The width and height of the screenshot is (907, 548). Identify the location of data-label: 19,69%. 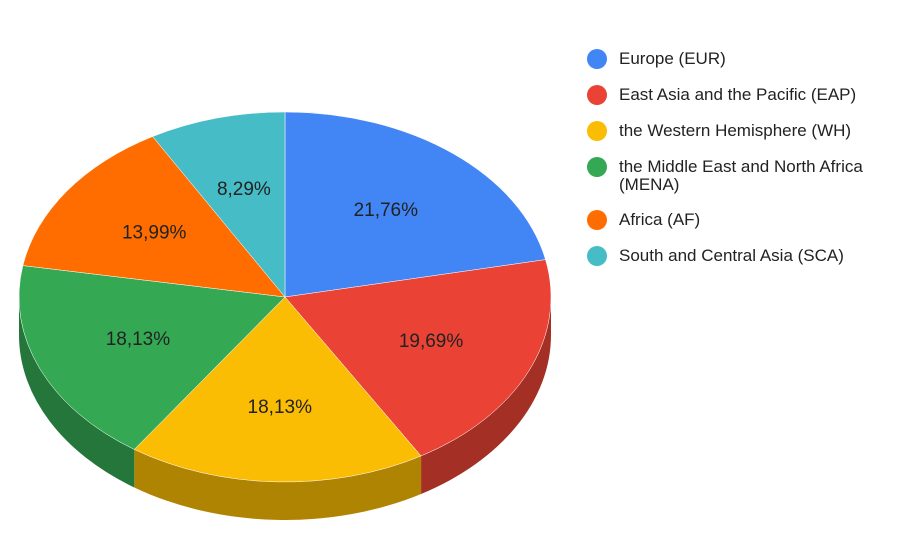
(431, 341).